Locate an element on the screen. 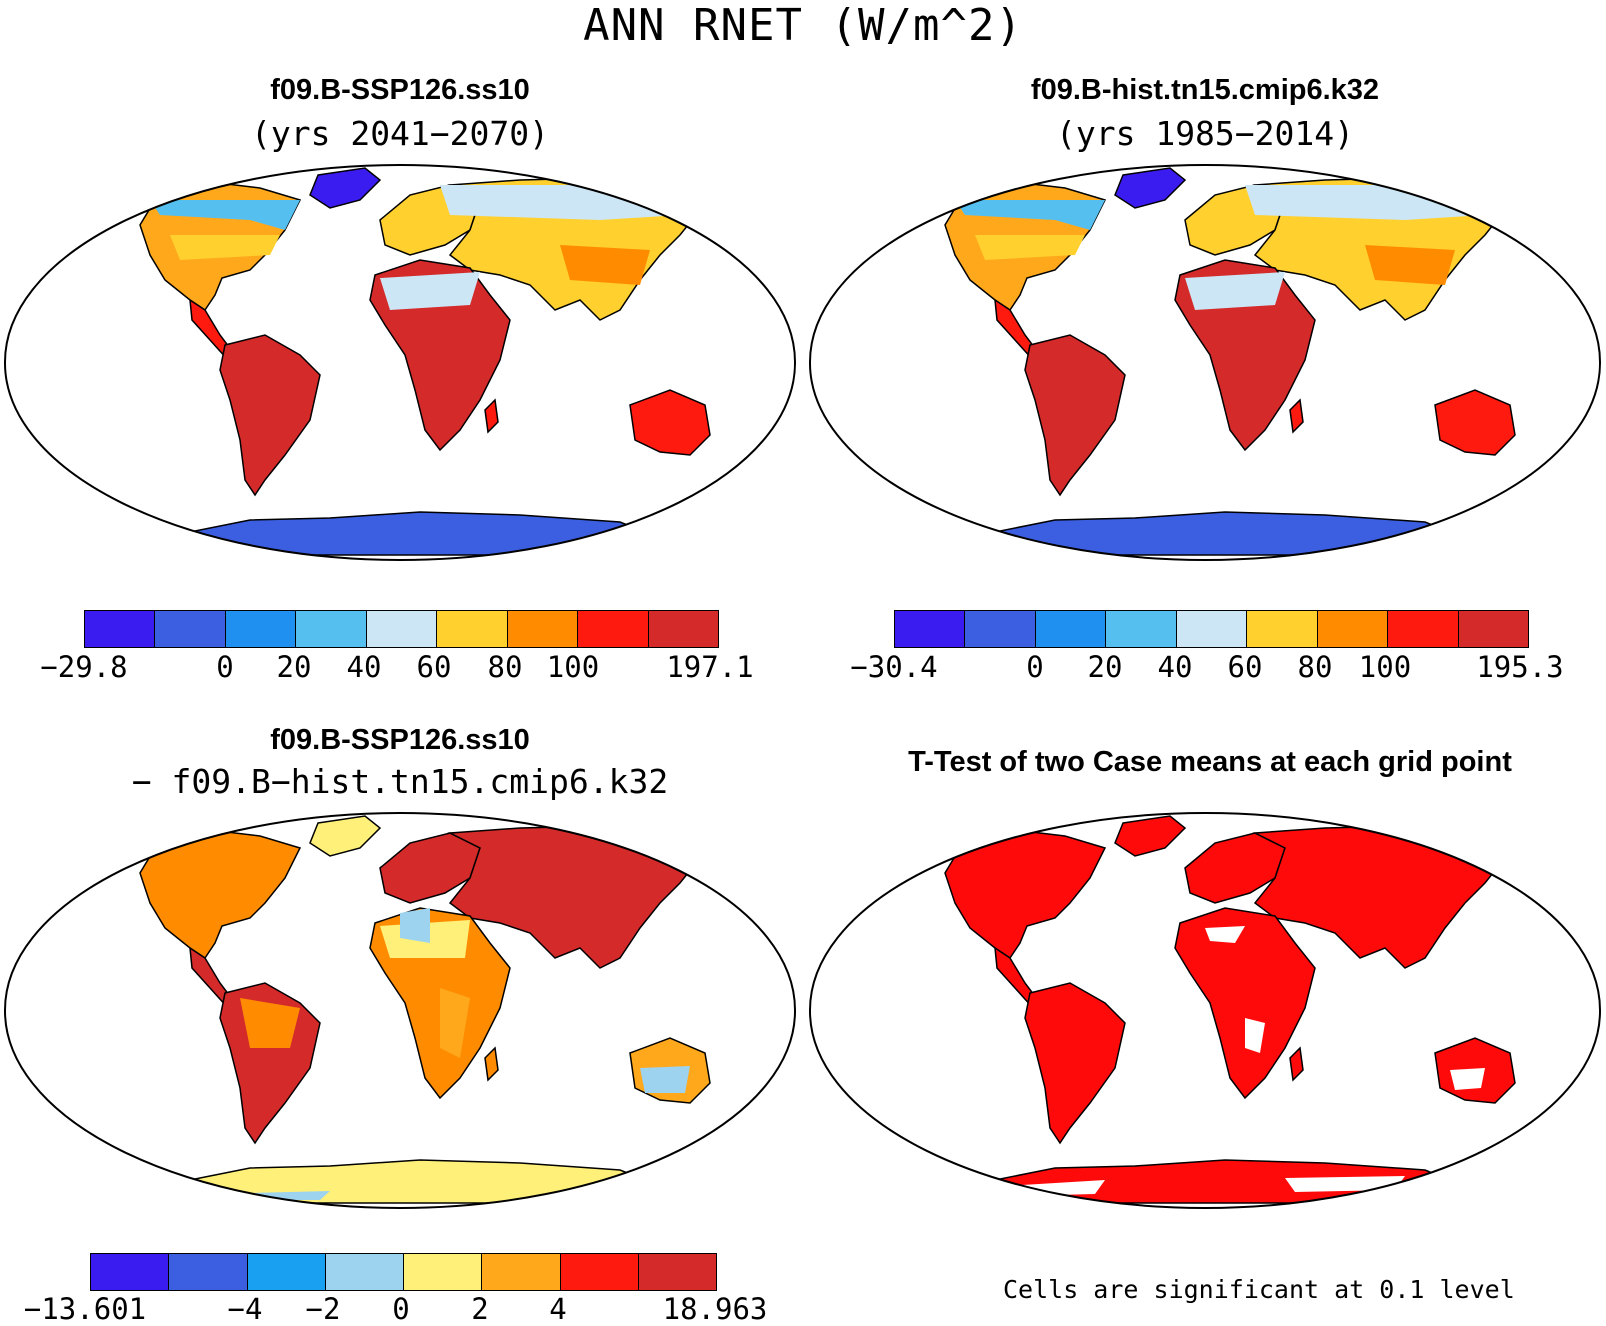 This screenshot has width=1606, height=1326. panel-2-map is located at coordinates (1205, 362).